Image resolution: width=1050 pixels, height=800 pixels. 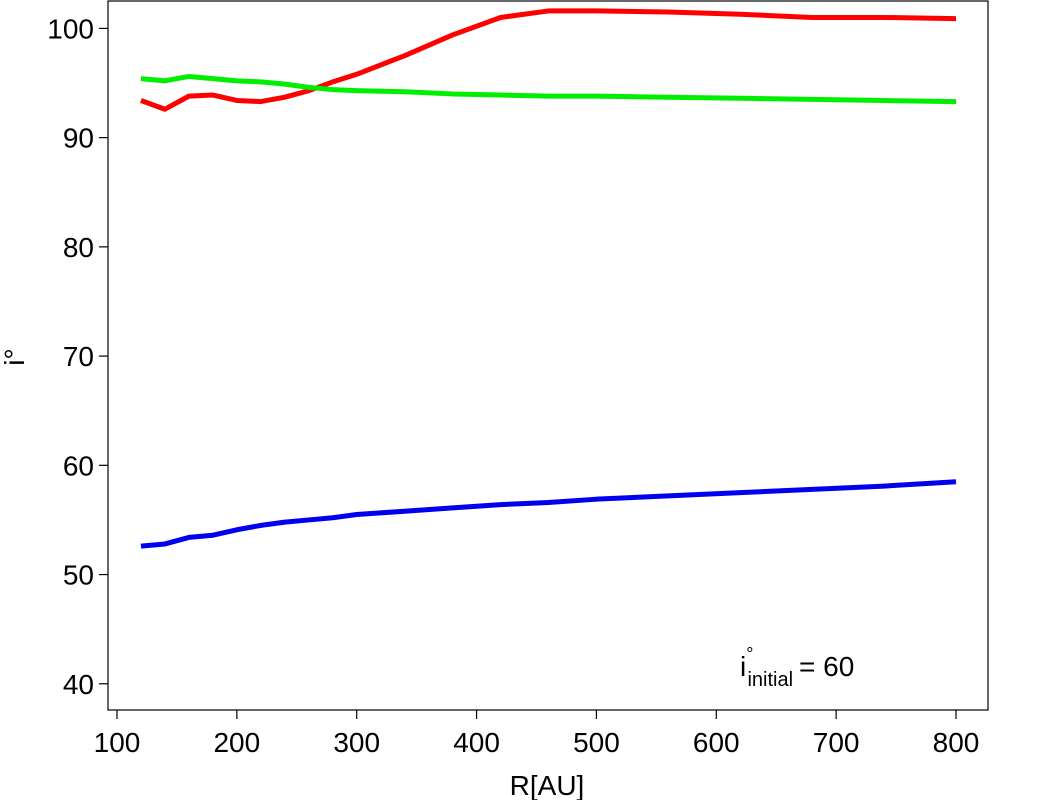 I want to click on x-axis-label: R[AU], so click(x=547, y=785).